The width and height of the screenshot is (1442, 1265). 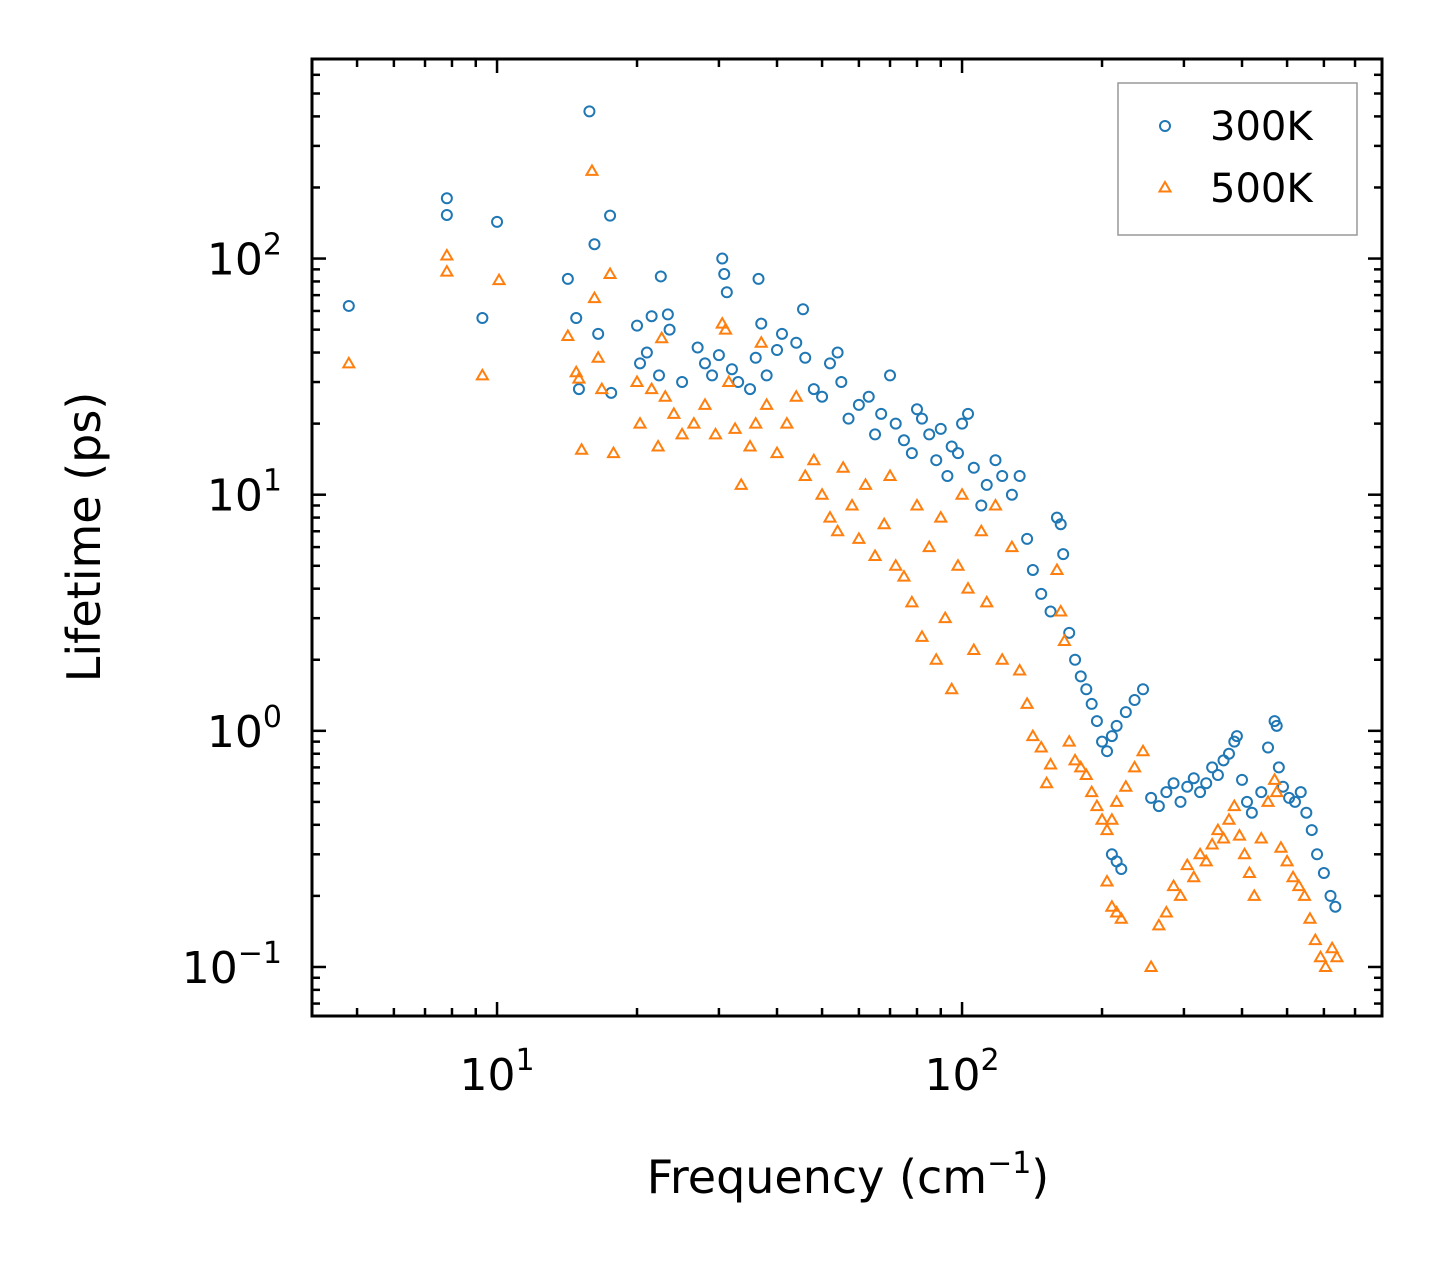 What do you see at coordinates (244, 257) in the screenshot?
I see `y-tick-label: 10²` at bounding box center [244, 257].